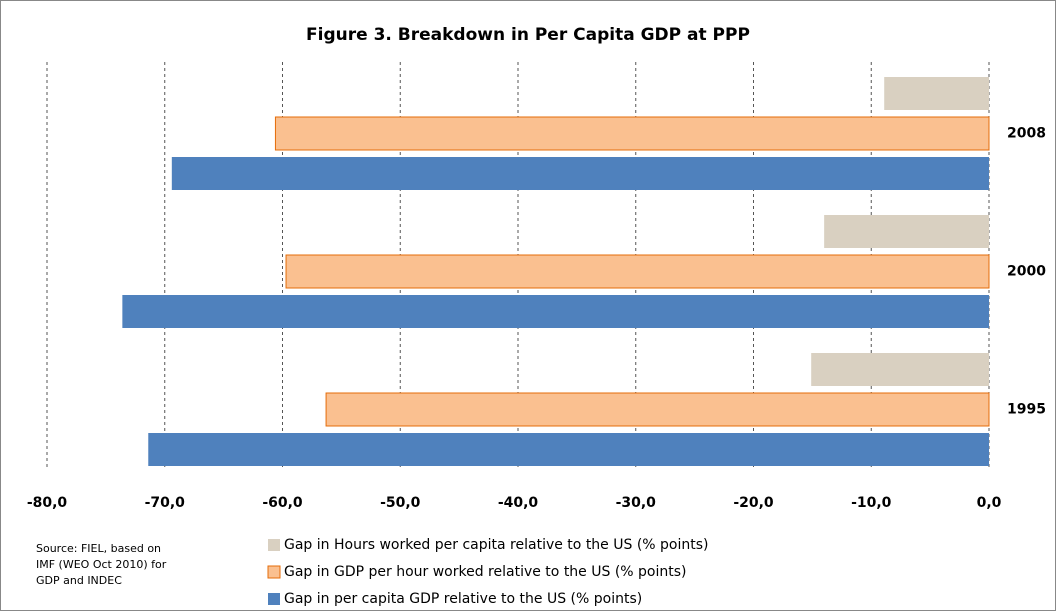 This screenshot has width=1057, height=612. Describe the element at coordinates (636, 503) in the screenshot. I see `x-tick-label: -30,0` at that location.